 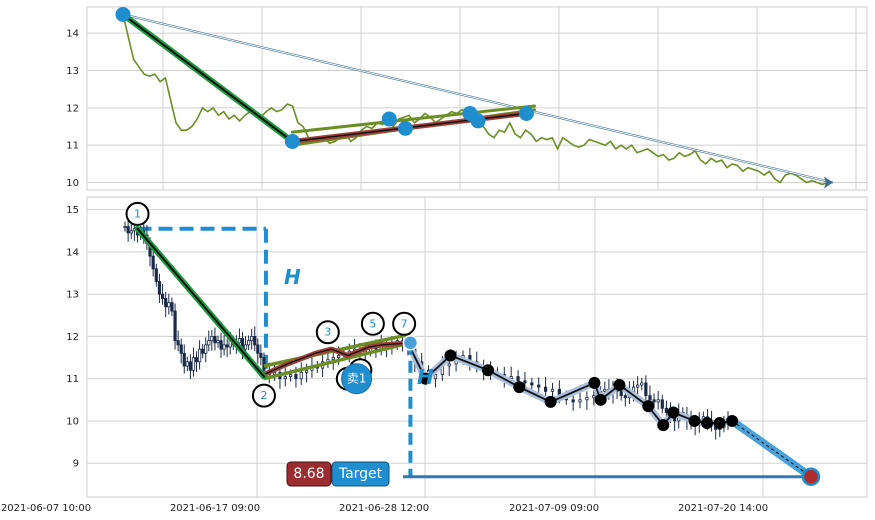 I want to click on target-text-box, so click(x=360, y=474).